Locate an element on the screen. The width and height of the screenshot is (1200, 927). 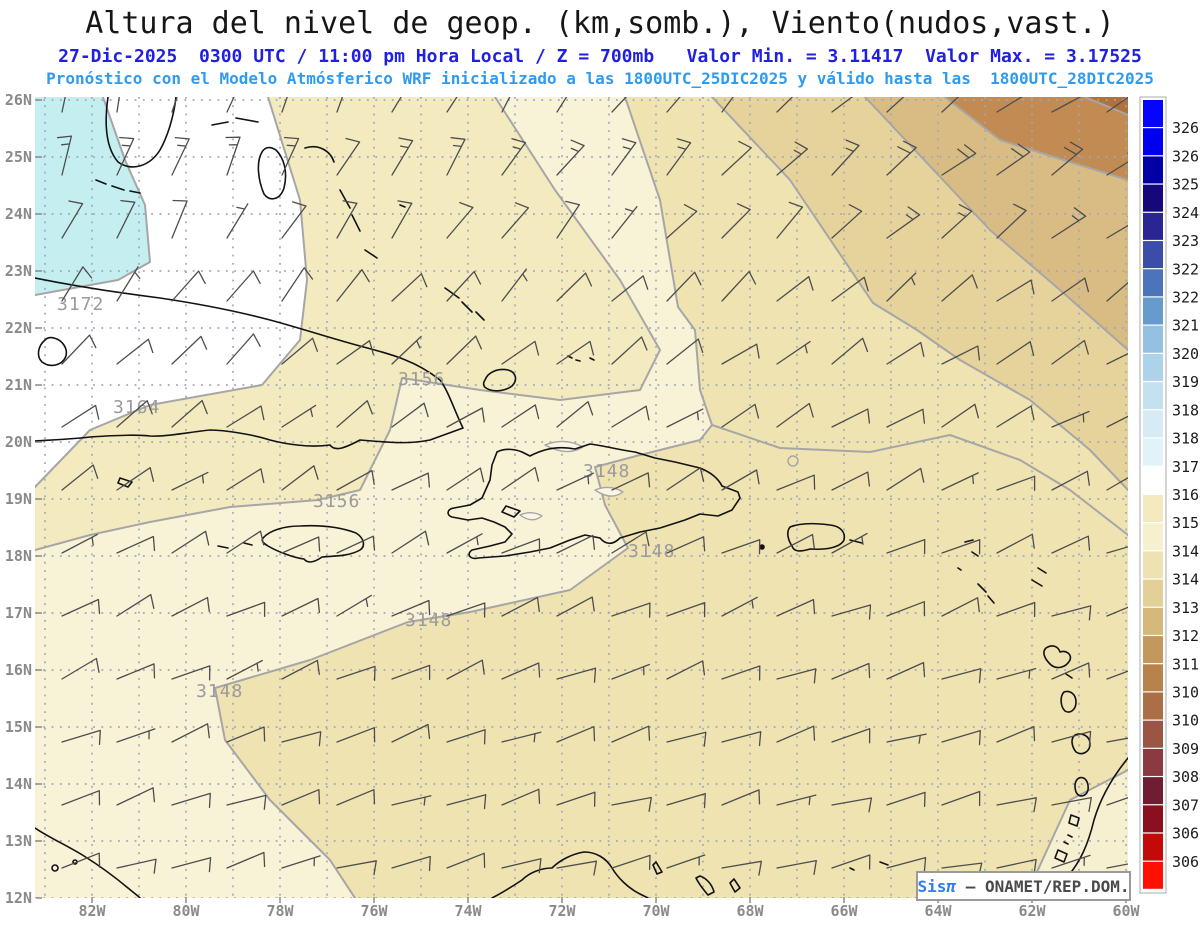
coast-cayman is located at coordinates (185, 513).